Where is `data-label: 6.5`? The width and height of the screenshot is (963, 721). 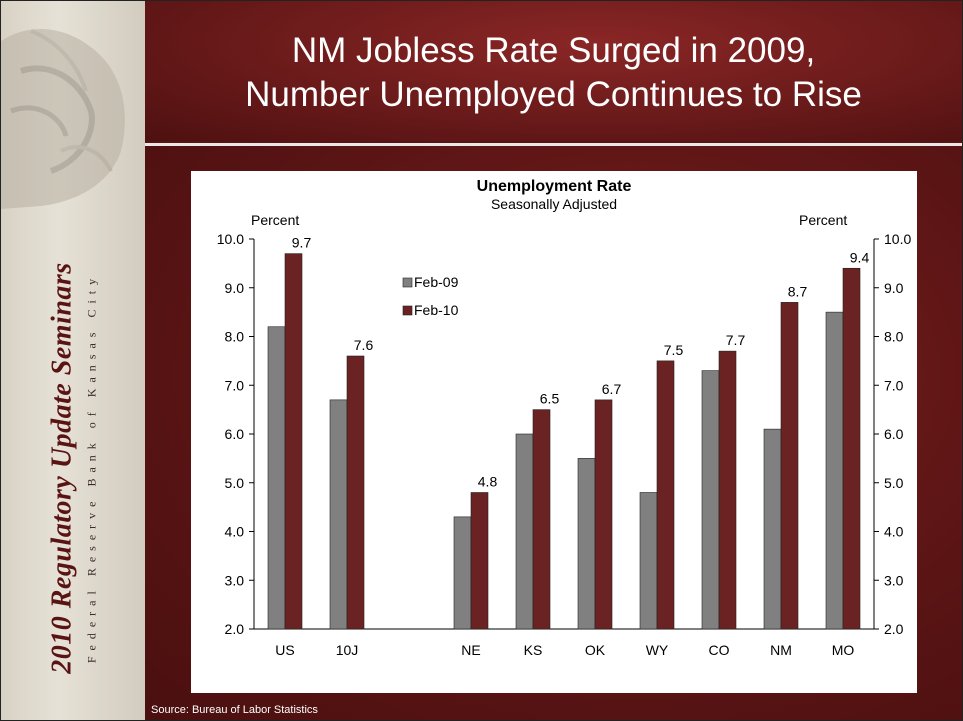
data-label: 6.5 is located at coordinates (550, 399).